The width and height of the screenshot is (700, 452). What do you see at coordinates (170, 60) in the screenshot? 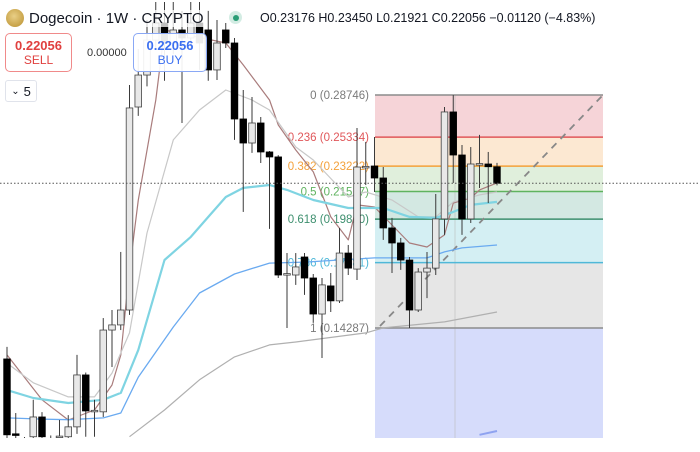
I see `buy-label: BUY` at bounding box center [170, 60].